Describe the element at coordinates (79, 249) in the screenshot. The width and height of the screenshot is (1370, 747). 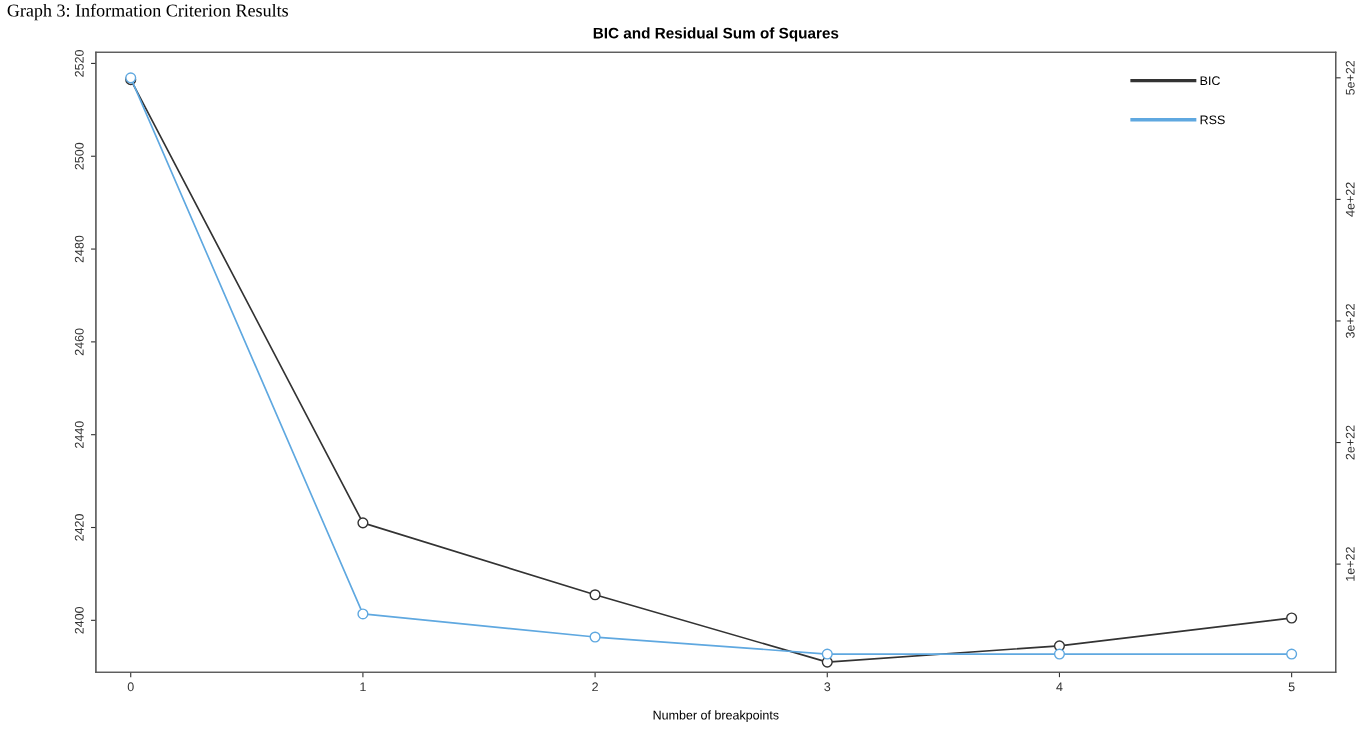
I see `y-tick-label: 2480` at that location.